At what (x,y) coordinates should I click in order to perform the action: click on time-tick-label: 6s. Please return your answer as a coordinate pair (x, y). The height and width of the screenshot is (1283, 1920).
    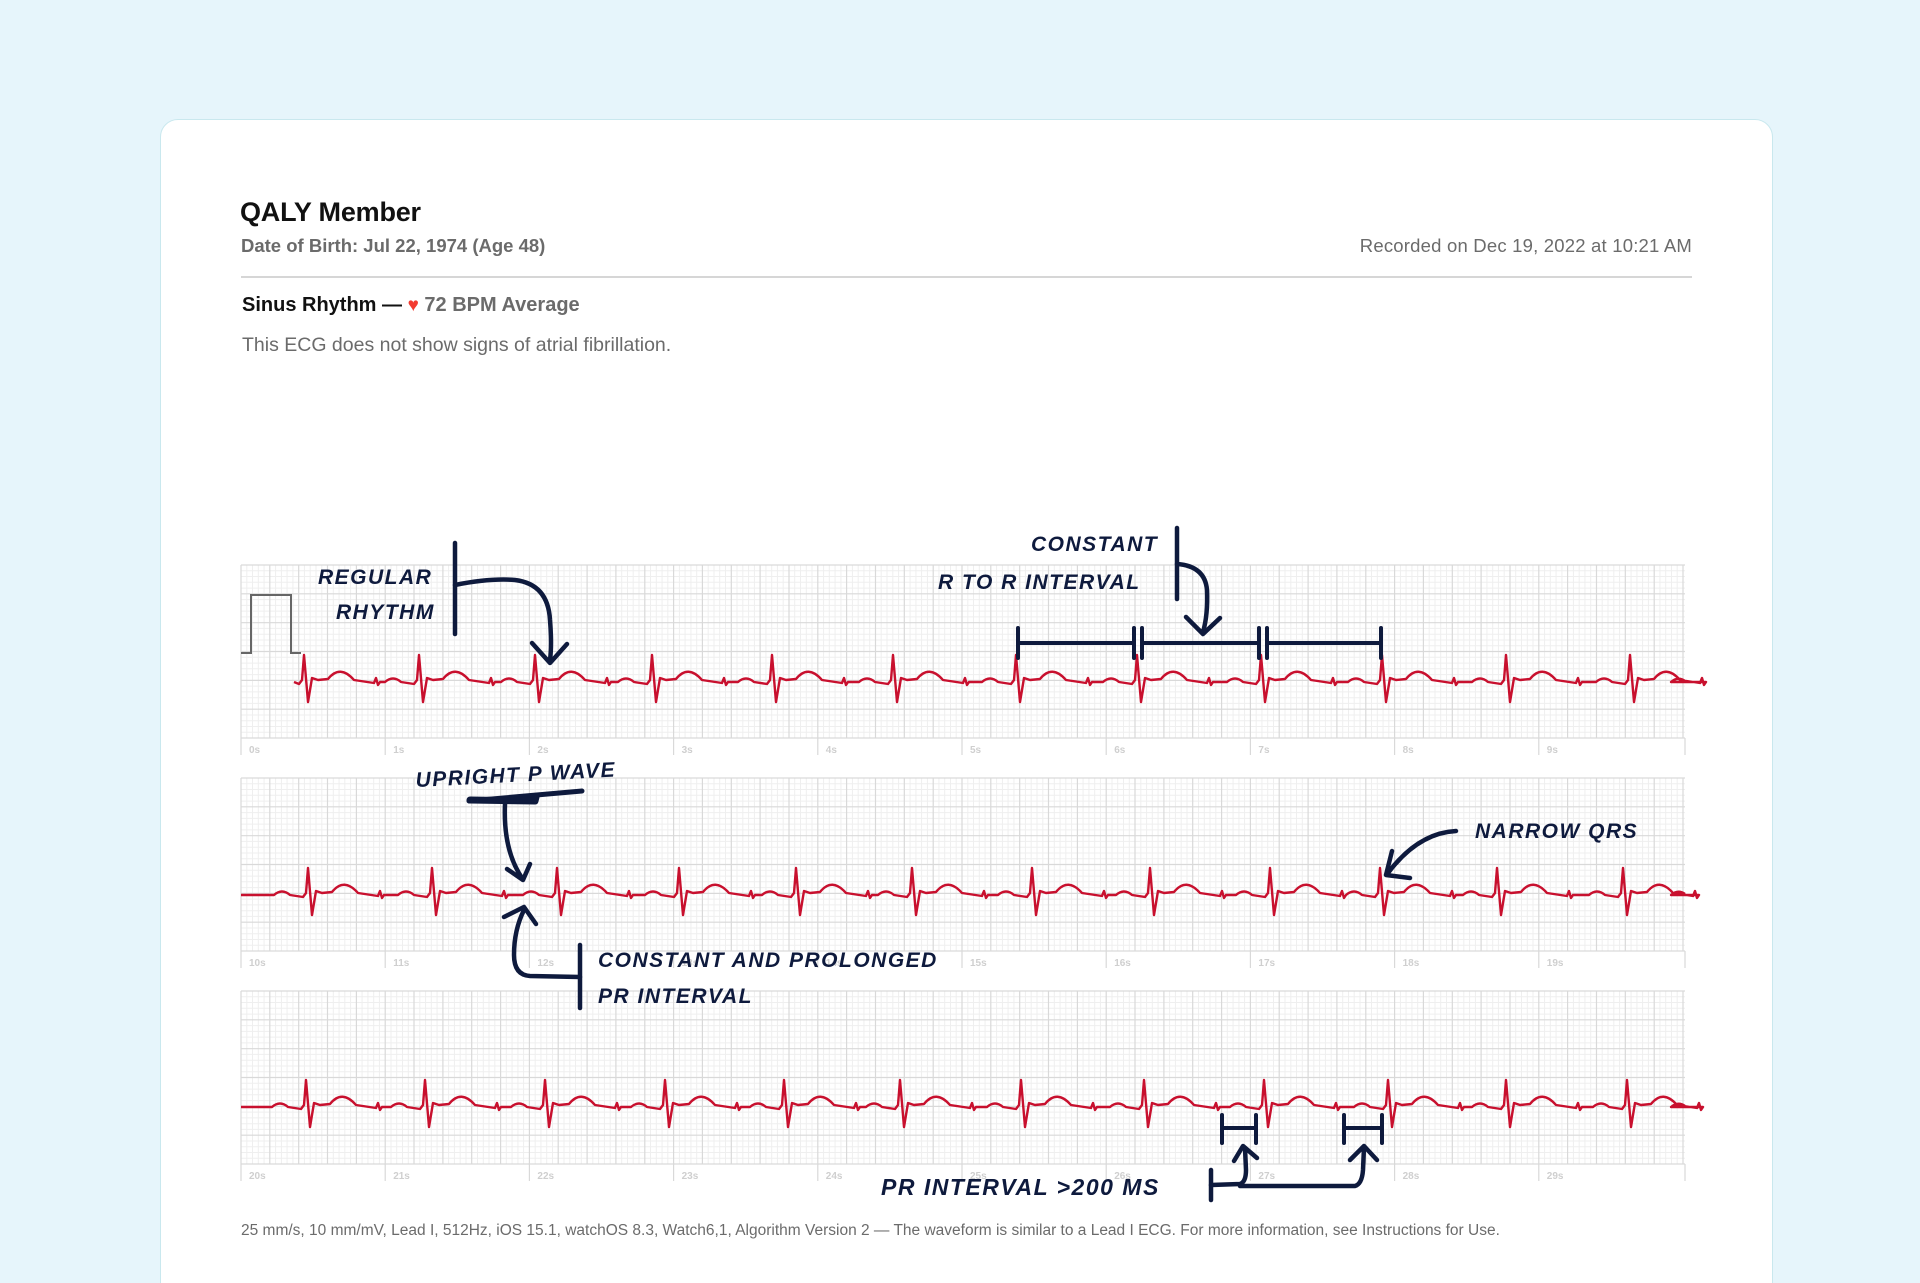
    Looking at the image, I should click on (1120, 750).